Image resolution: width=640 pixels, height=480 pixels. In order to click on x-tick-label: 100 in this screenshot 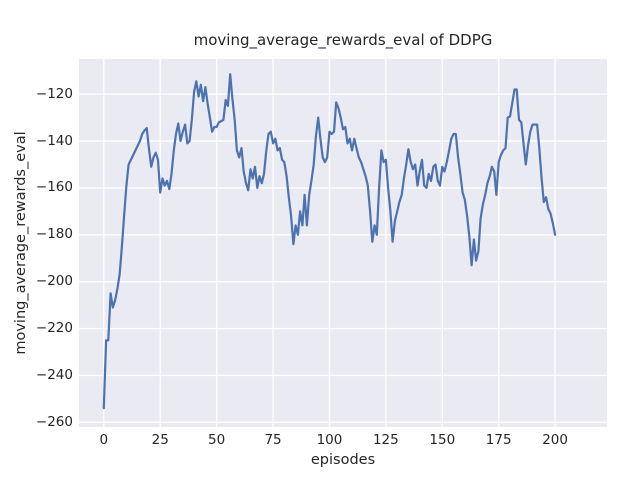, I will do `click(329, 440)`.